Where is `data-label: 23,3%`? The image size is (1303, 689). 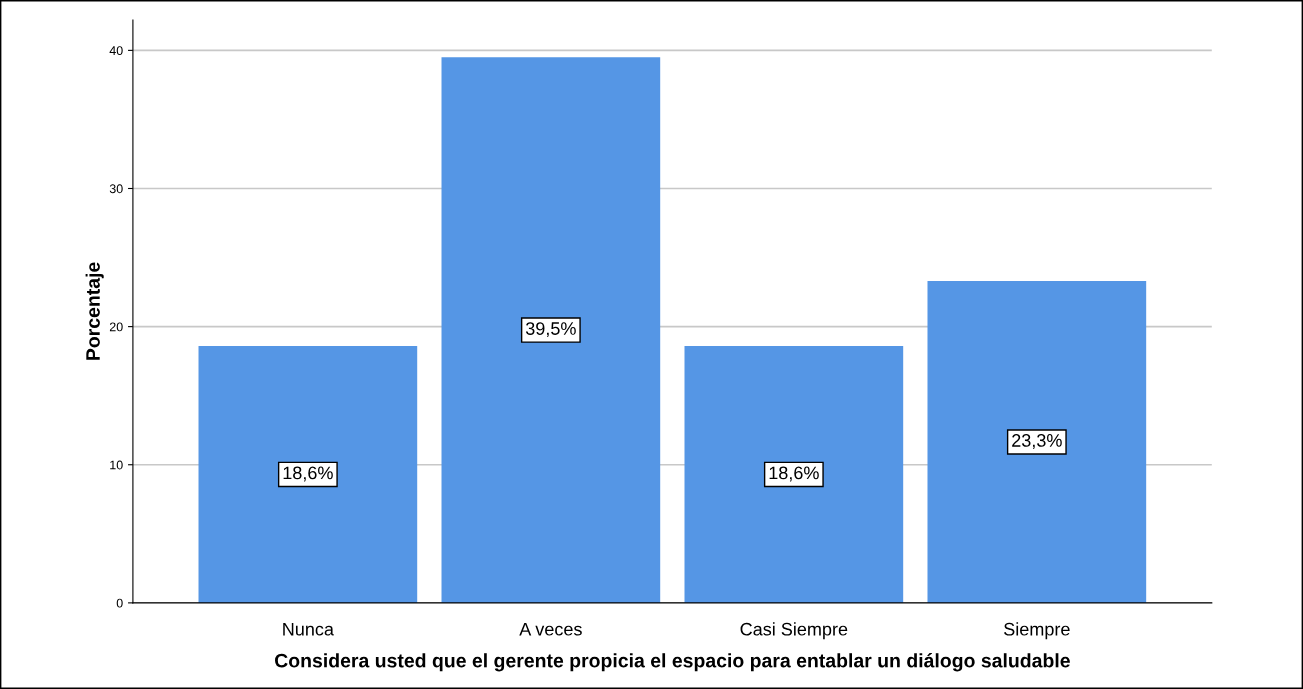
data-label: 23,3% is located at coordinates (1037, 441).